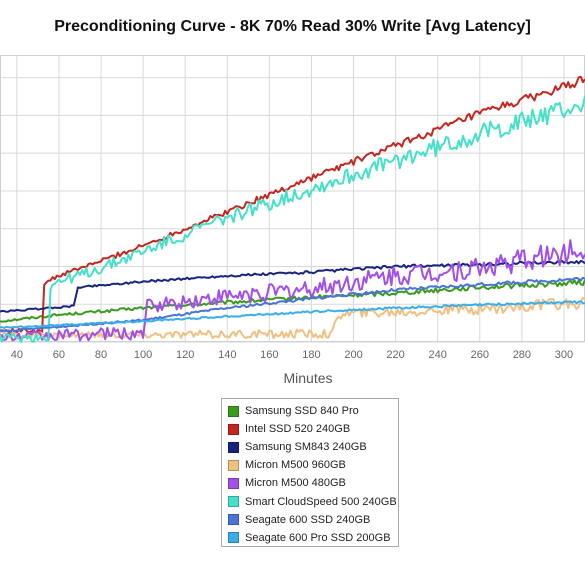 This screenshot has width=585, height=570. I want to click on legend-item: Micron M500 480GB, so click(313, 483).